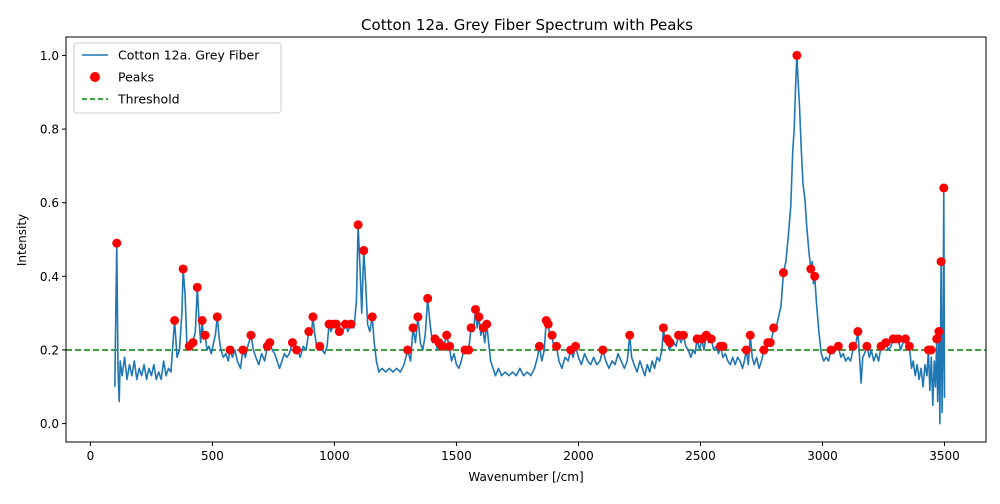  Describe the element at coordinates (456, 456) in the screenshot. I see `x-tick-label: 1500` at that location.